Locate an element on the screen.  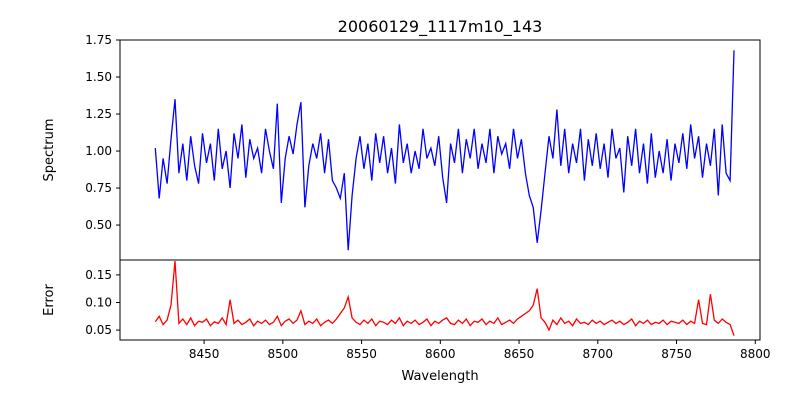
spectrum-ytick-label: 1.50 is located at coordinates (98, 77).